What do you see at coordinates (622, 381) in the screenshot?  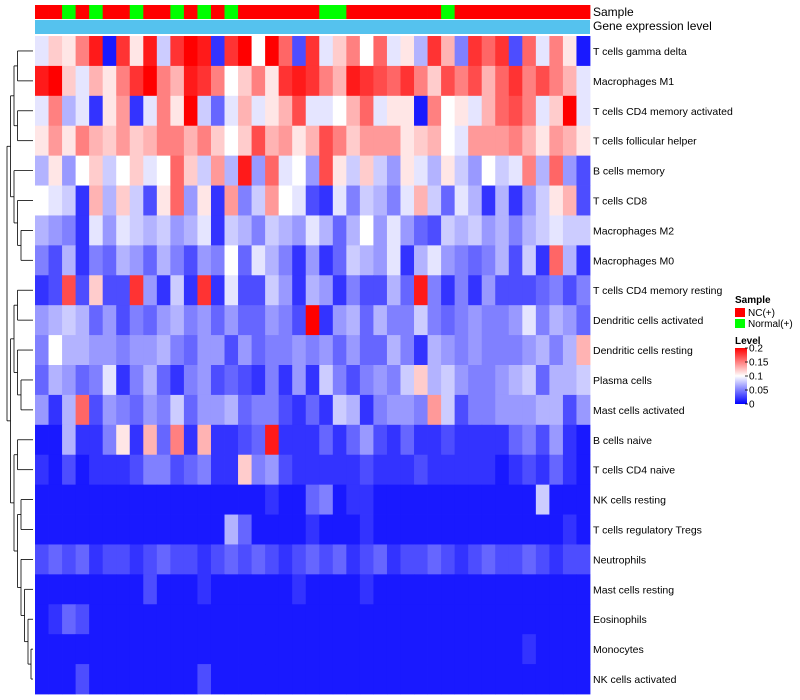 I see `row-label: Plasma cells` at bounding box center [622, 381].